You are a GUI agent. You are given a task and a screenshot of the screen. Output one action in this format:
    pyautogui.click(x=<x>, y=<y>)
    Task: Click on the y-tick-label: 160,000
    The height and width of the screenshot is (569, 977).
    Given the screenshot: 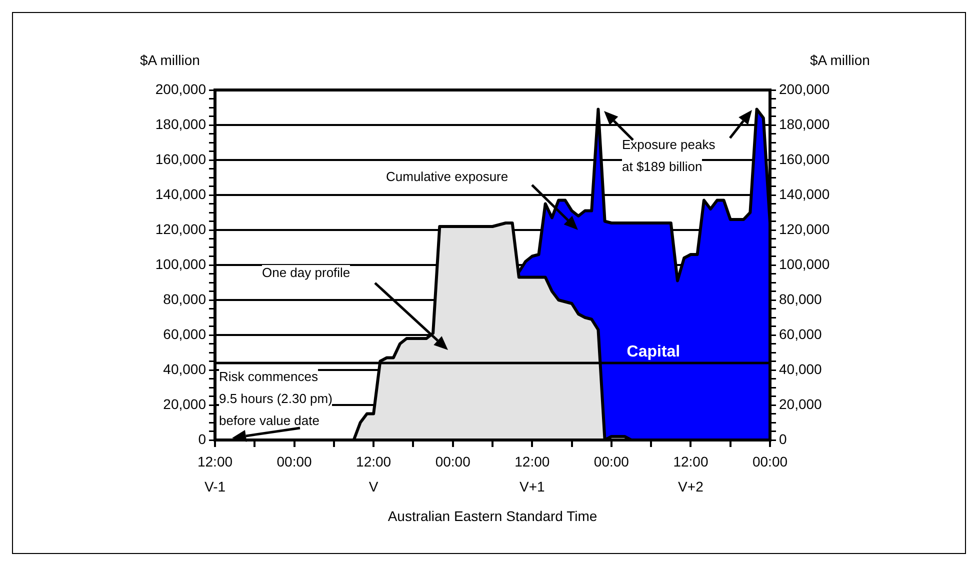 What is the action you would take?
    pyautogui.click(x=180, y=158)
    